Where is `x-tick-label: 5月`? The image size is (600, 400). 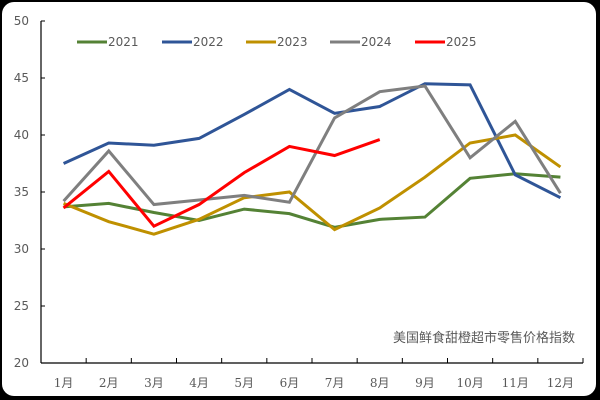 x-tick-label: 5月 is located at coordinates (244, 383).